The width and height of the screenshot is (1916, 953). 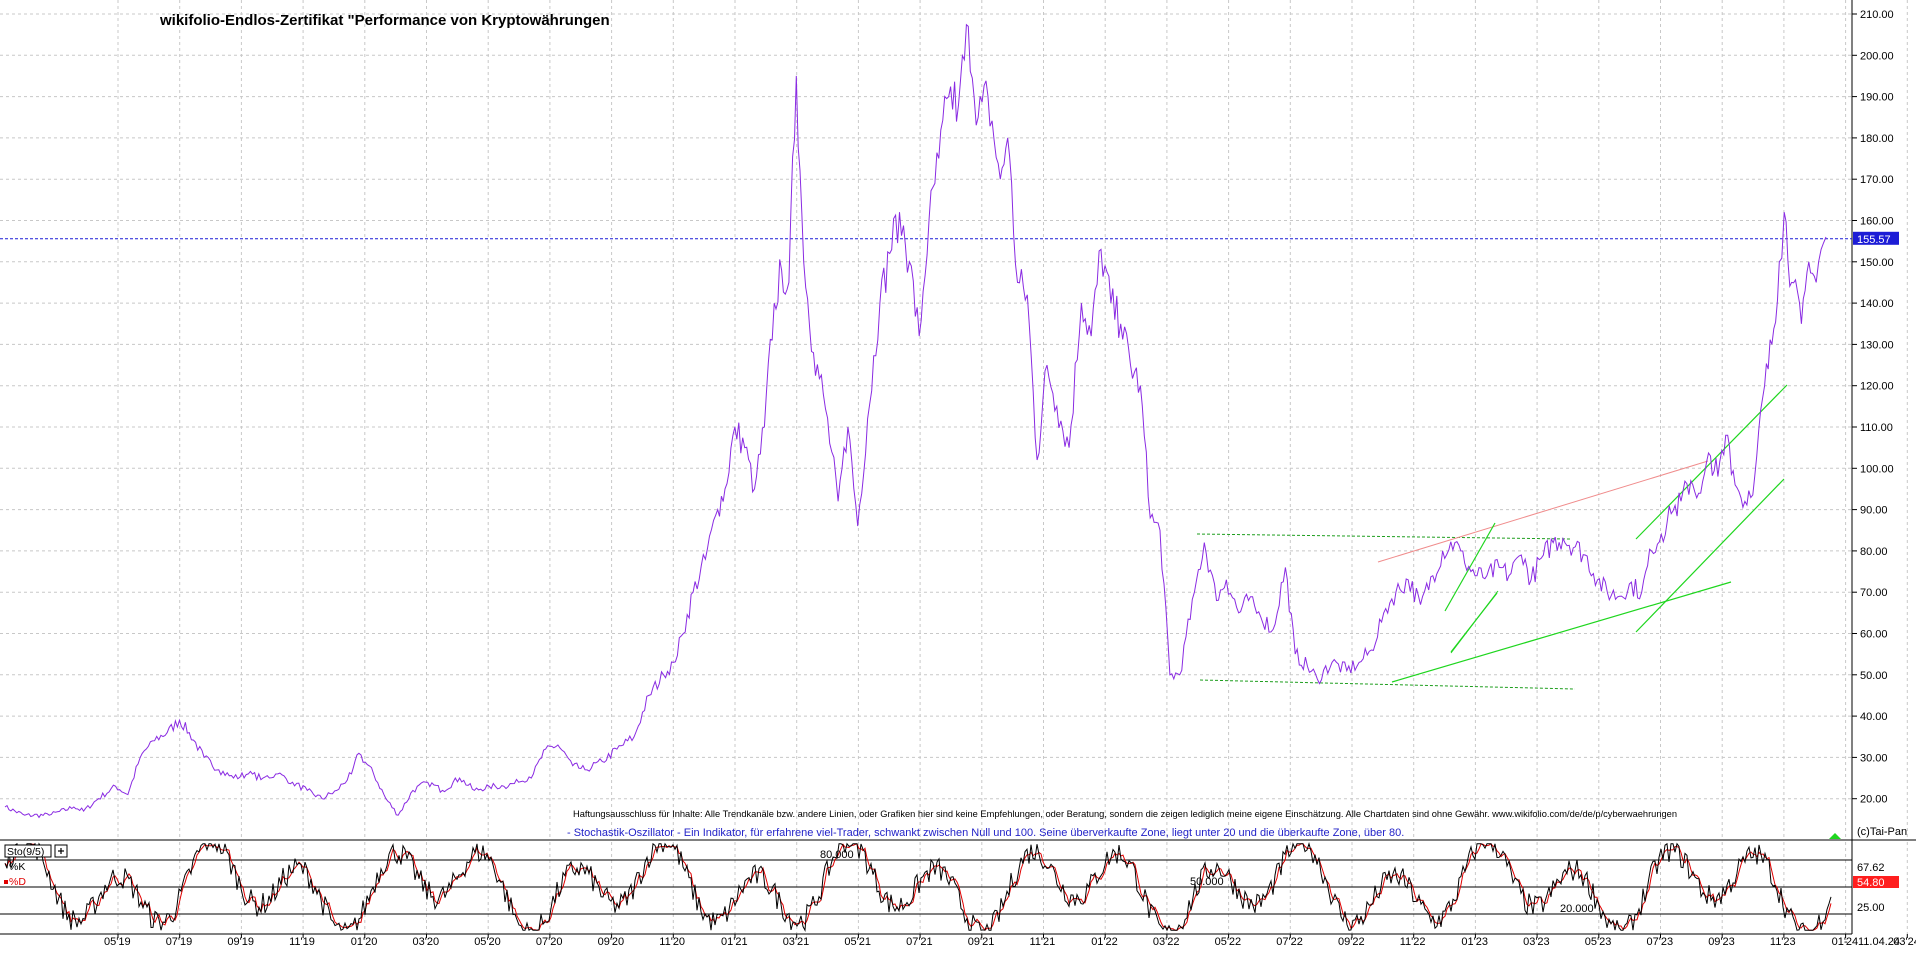 What do you see at coordinates (364, 942) in the screenshot?
I see `x-tick-label: 01'20` at bounding box center [364, 942].